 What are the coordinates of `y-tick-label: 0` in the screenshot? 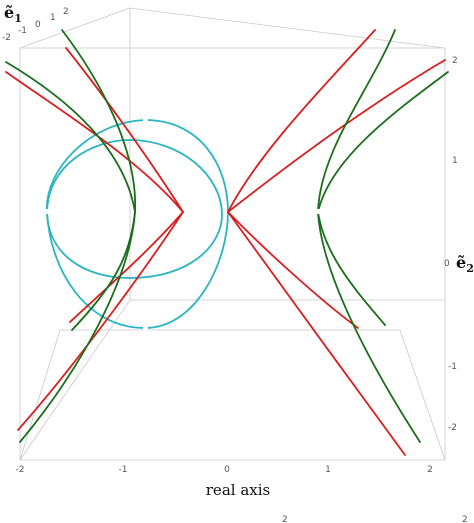 It's located at (447, 264).